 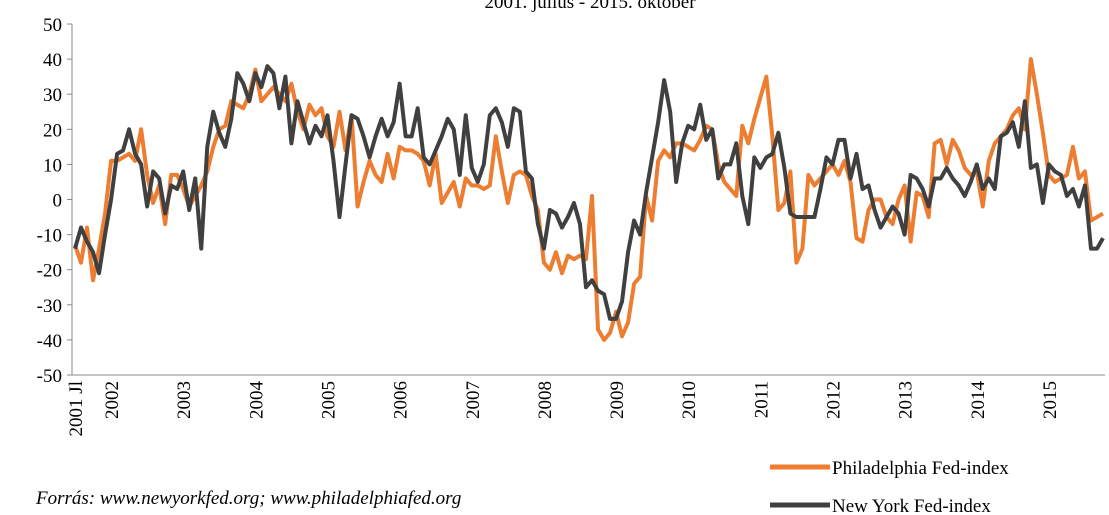 I want to click on x-tick-label: 2012, so click(x=833, y=400).